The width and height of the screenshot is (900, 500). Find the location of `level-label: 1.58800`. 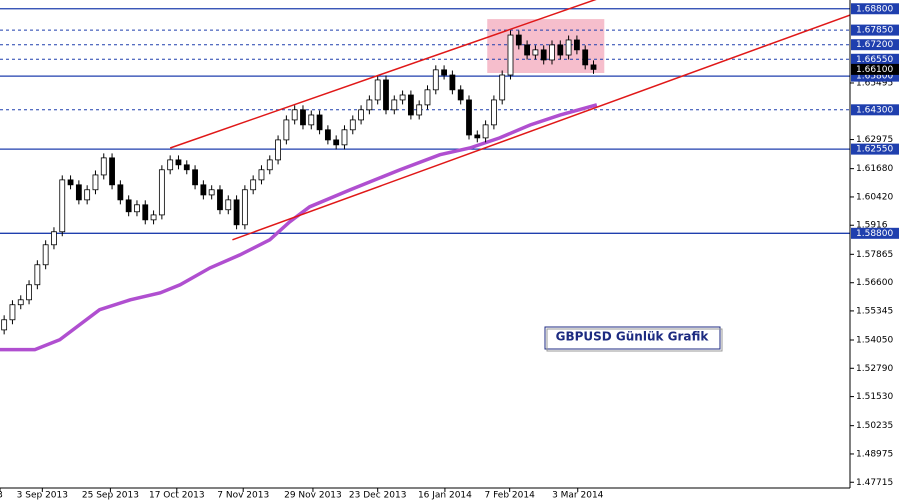

level-label: 1.58800 is located at coordinates (874, 234).